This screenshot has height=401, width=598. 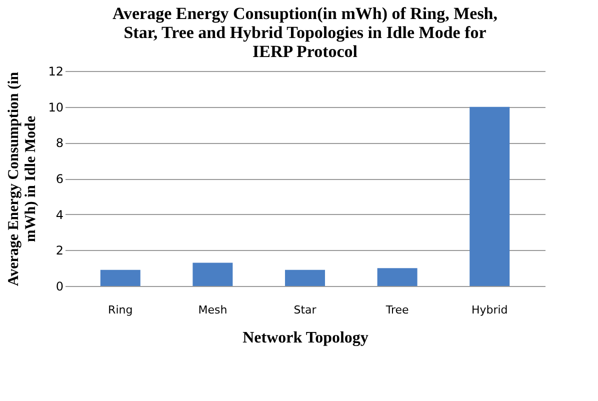 What do you see at coordinates (14, 179) in the screenshot?
I see `text: Average Energy Consumption (in` at bounding box center [14, 179].